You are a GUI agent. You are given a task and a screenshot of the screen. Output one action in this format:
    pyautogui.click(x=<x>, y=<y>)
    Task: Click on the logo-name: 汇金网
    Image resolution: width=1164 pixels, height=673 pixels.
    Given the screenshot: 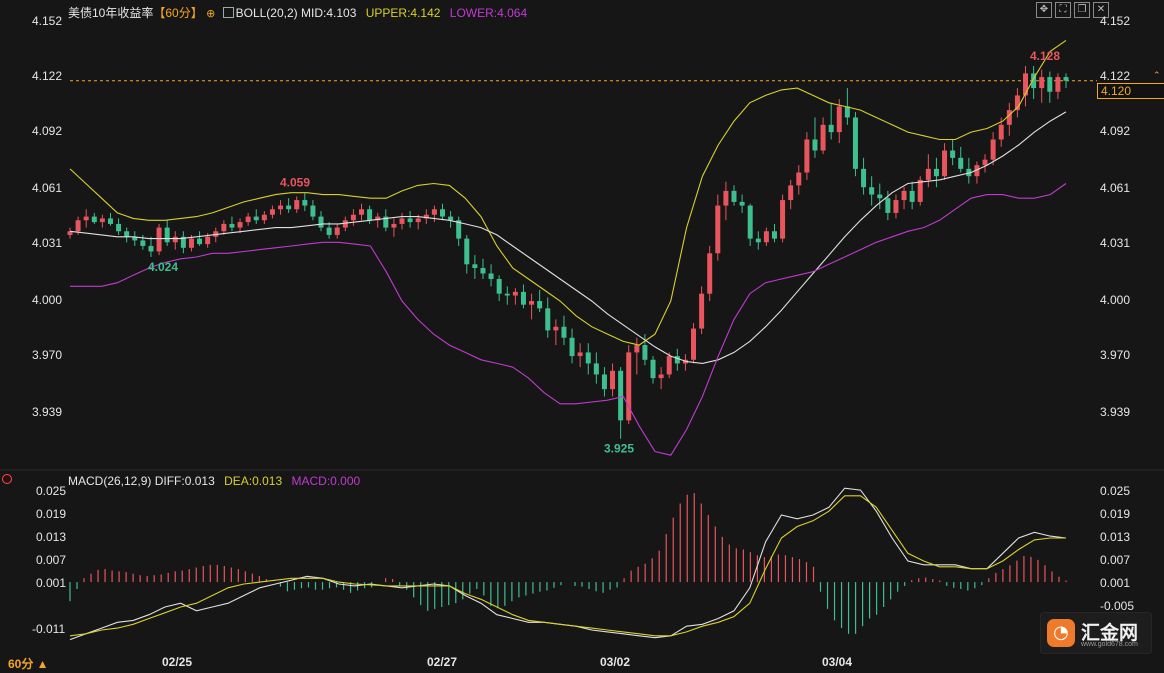 What is the action you would take?
    pyautogui.click(x=1110, y=633)
    